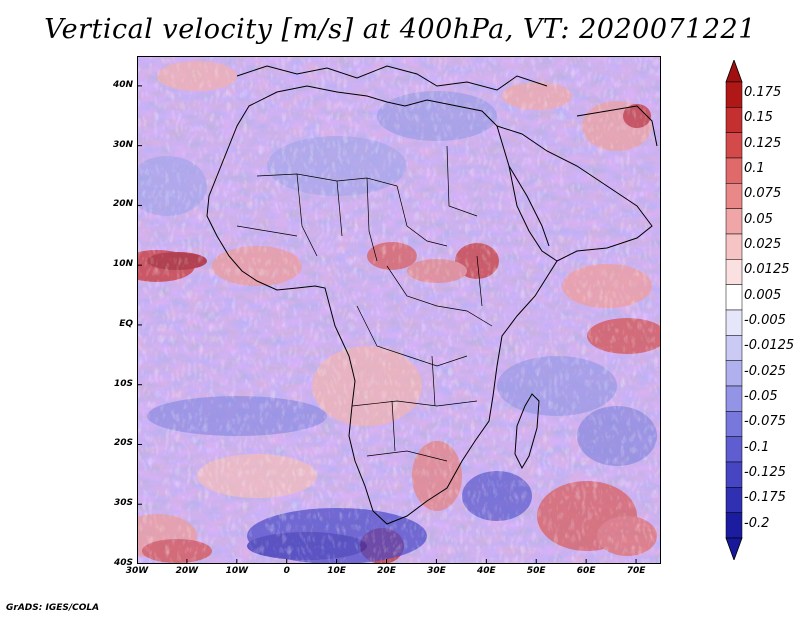  I want to click on colorbar-level-label: 0.075, so click(763, 194).